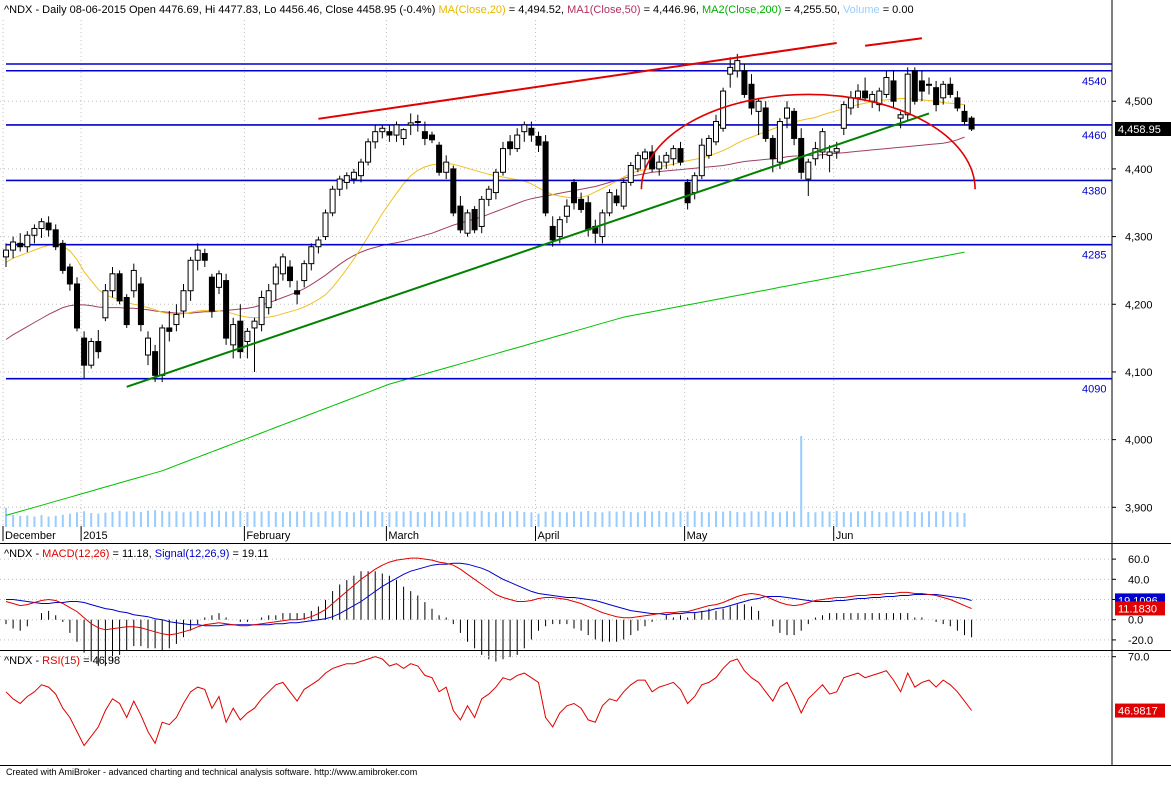 The width and height of the screenshot is (1171, 786). I want to click on macd-line, so click(488, 596).